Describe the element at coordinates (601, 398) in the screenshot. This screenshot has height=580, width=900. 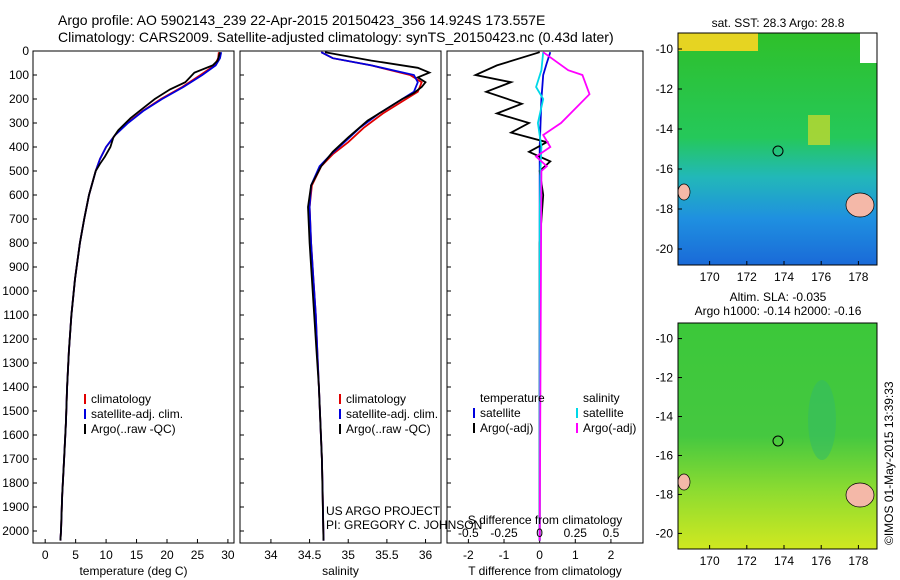
I see `legend-title: salinity` at that location.